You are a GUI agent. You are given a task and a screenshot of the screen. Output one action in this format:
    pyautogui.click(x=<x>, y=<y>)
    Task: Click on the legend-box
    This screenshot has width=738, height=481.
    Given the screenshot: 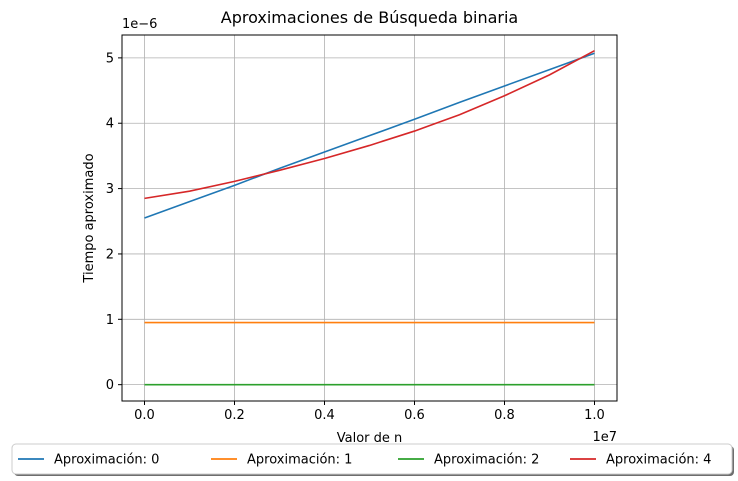 What is the action you would take?
    pyautogui.click(x=372, y=459)
    